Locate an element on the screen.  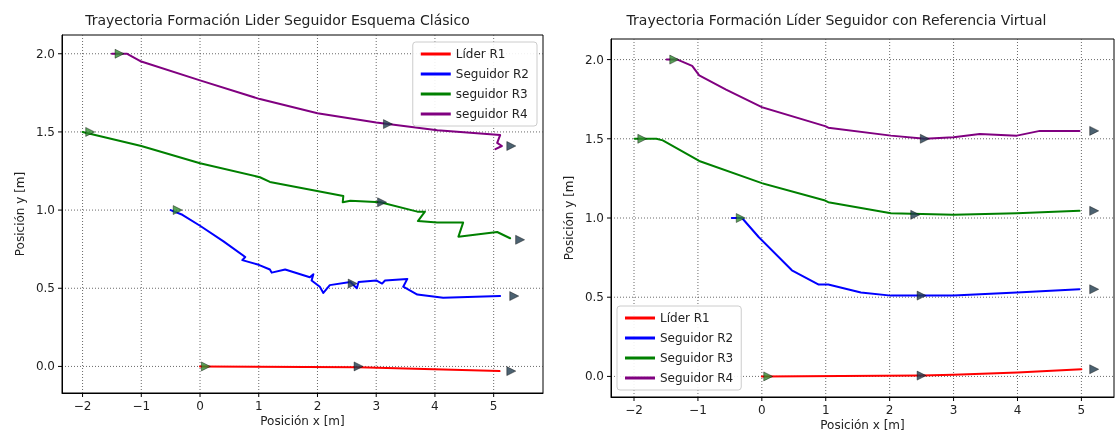
chart-title: Trayectoria Formación Lider Seguidor Esquema Clásico is located at coordinates (277, 20).